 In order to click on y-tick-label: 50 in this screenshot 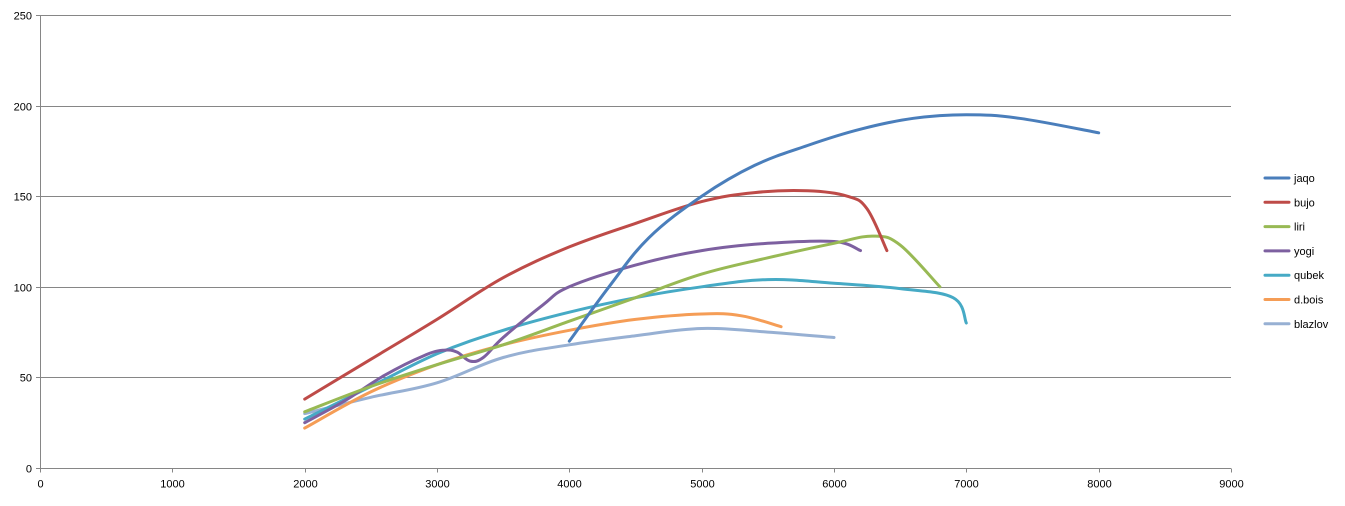, I will do `click(26, 379)`.